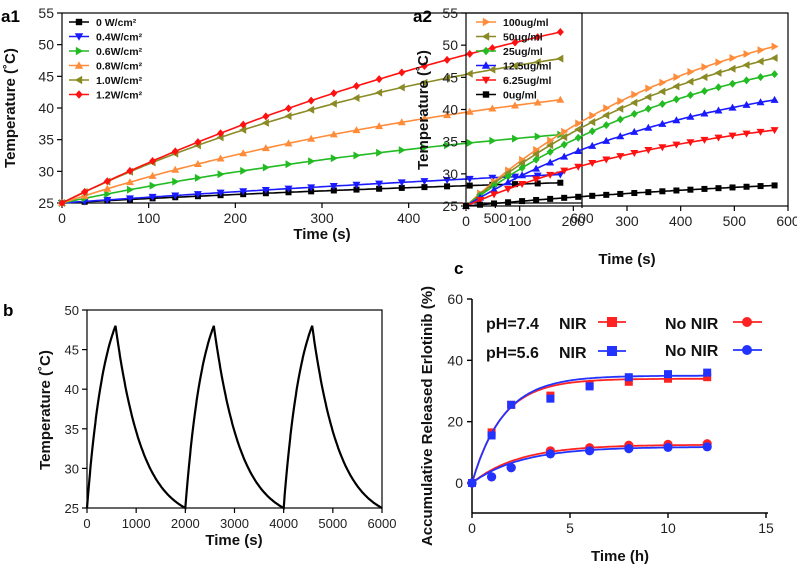  What do you see at coordinates (86, 523) in the screenshot?
I see `b-xtick-label-0: 0` at bounding box center [86, 523].